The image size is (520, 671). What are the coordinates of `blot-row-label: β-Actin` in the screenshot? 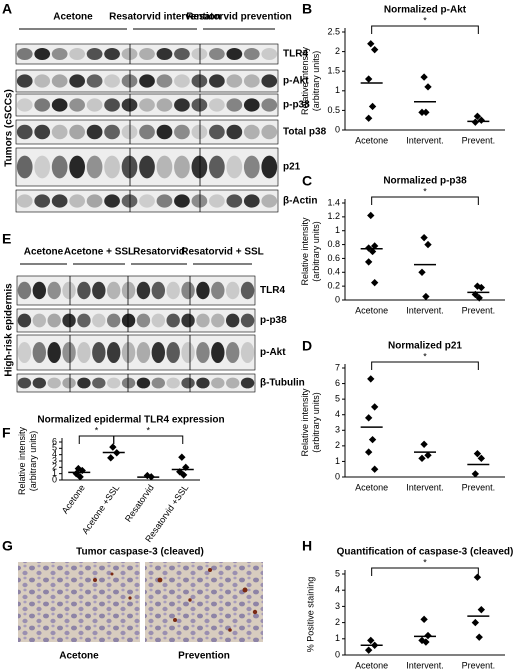 It's located at (300, 201).